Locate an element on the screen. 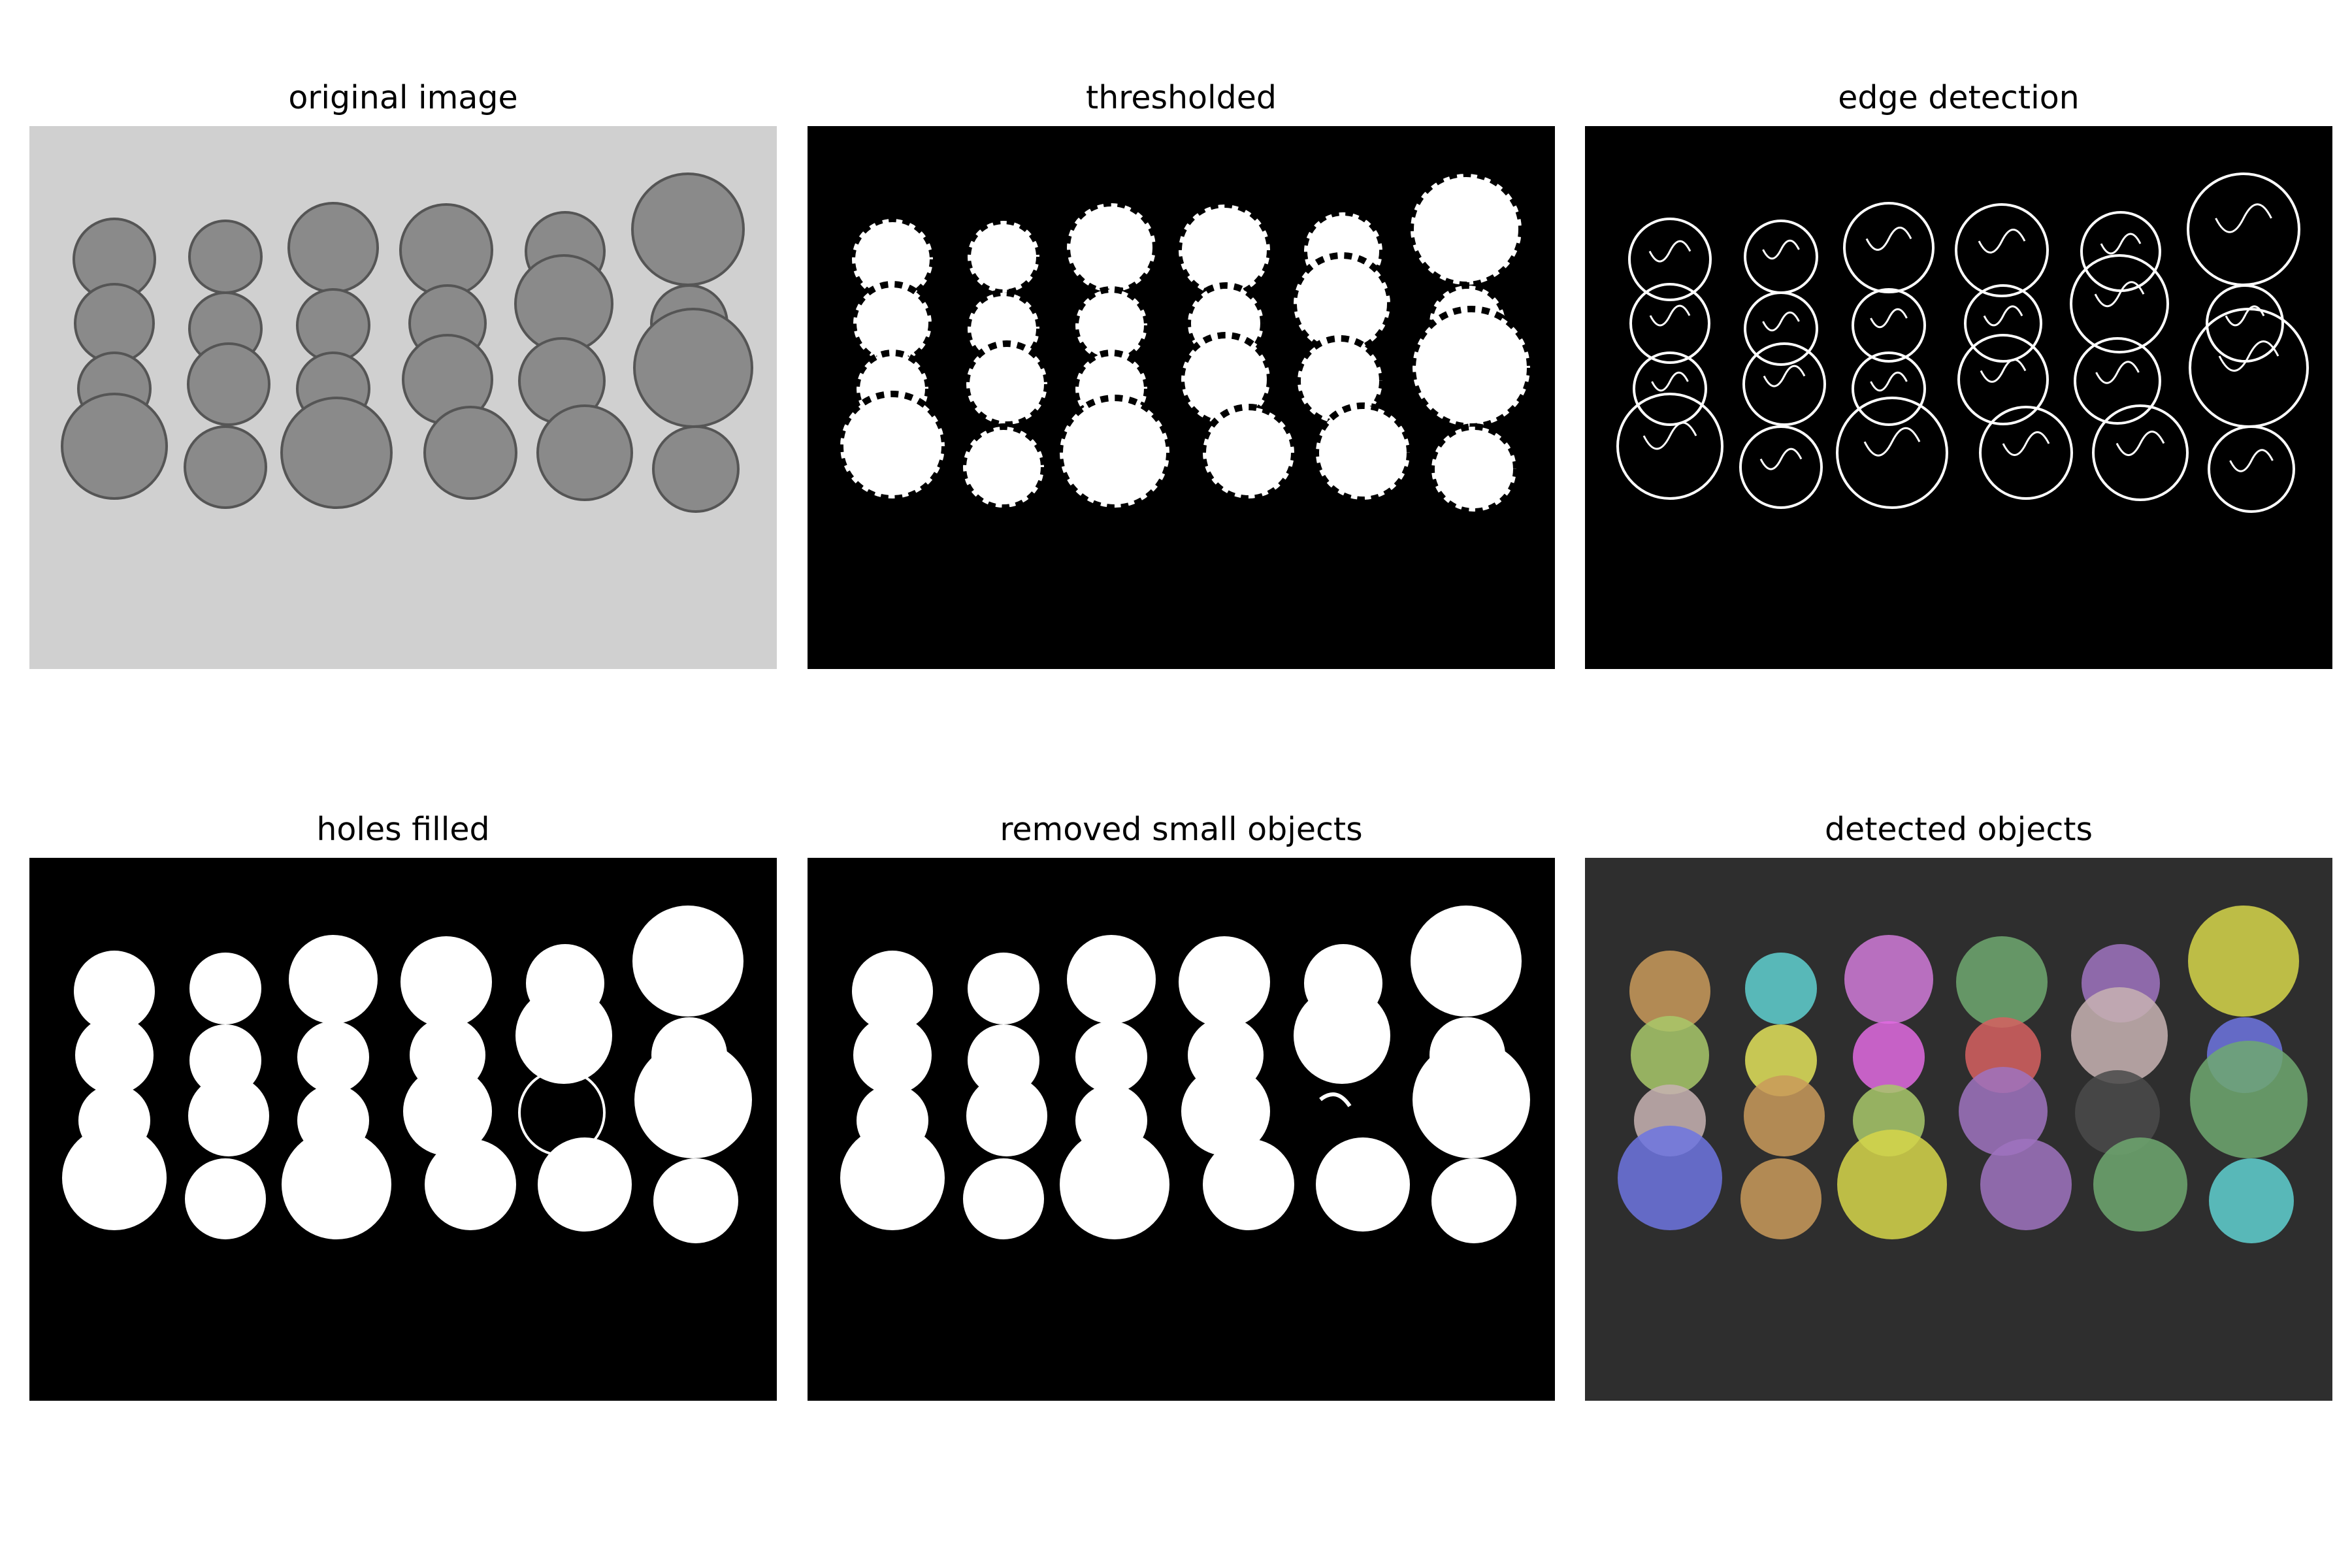 The image size is (2352, 1568). panel-holes-filled: holes filled is located at coordinates (403, 1107).